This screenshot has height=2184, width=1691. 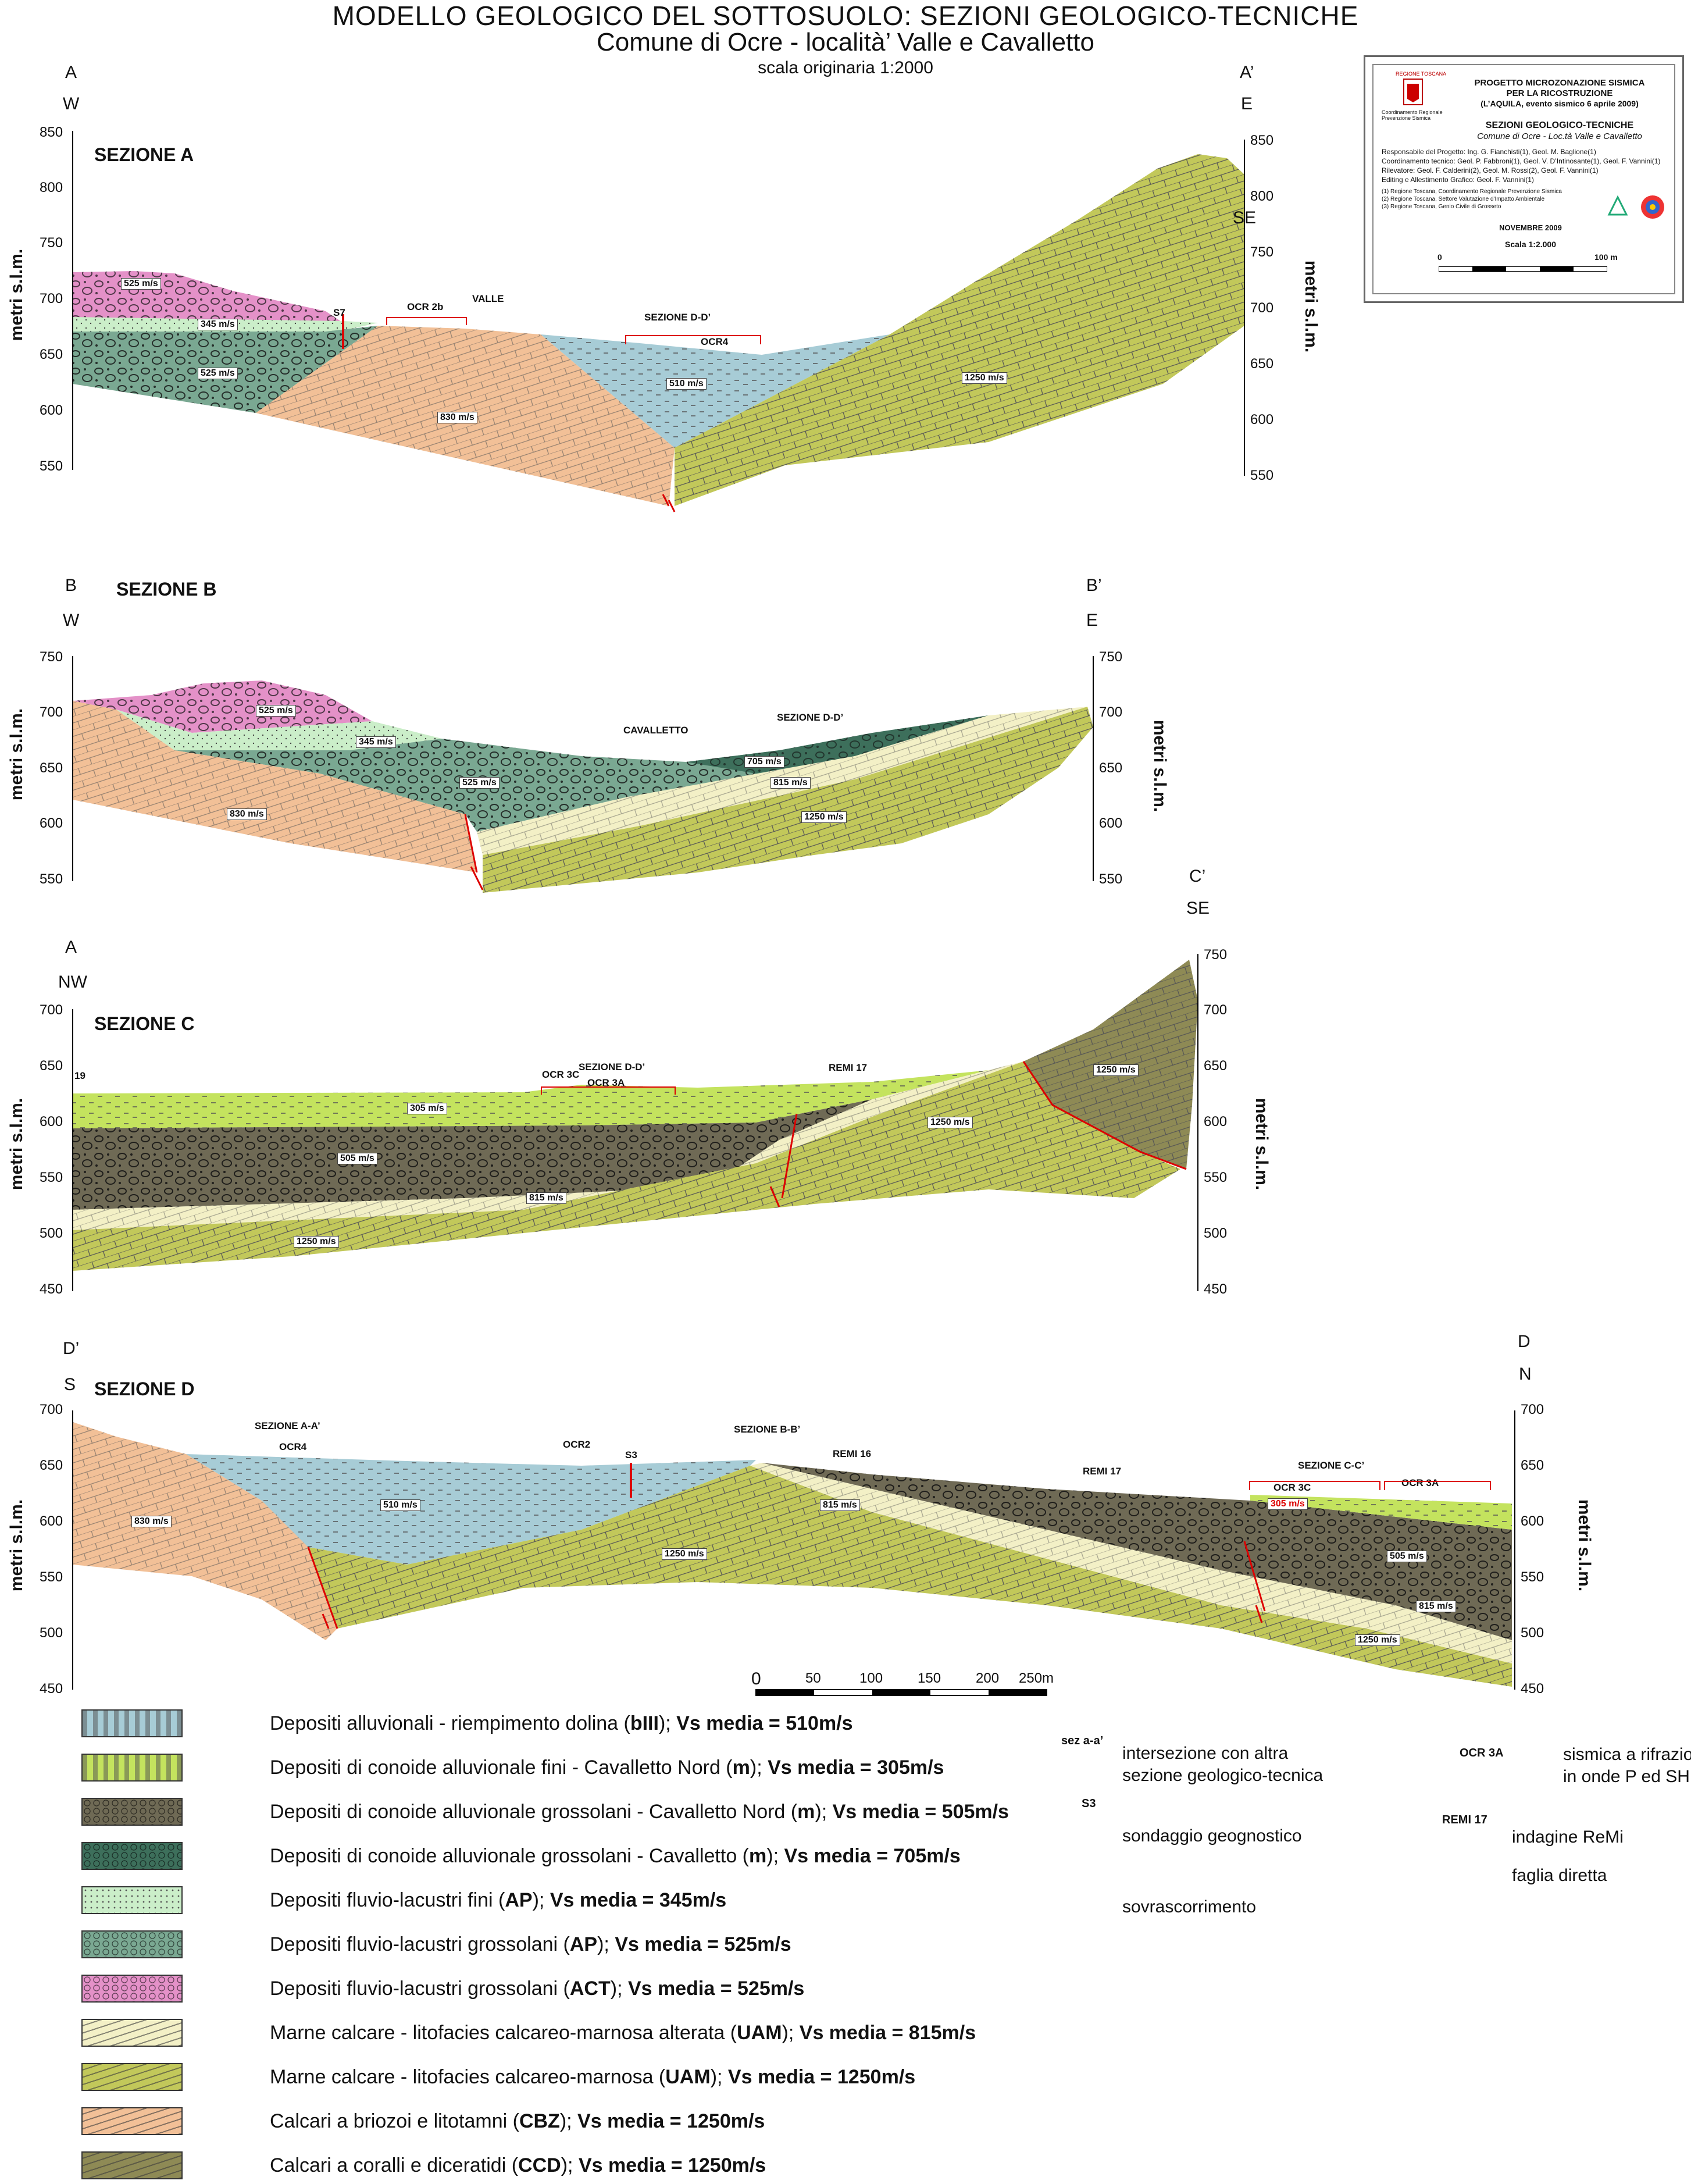 I want to click on scalebar-graphic, so click(x=901, y=1693).